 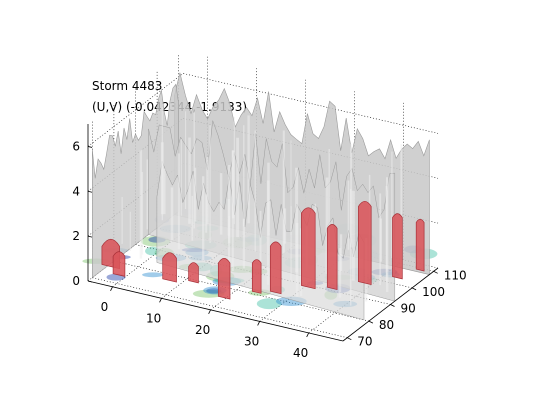 What do you see at coordinates (386, 325) in the screenshot?
I see `y-tick-label: 80` at bounding box center [386, 325].